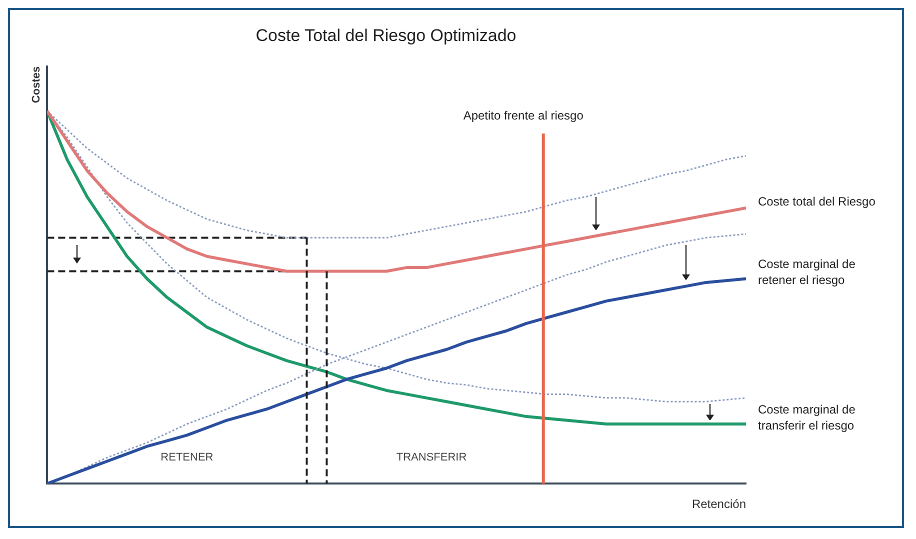 Image resolution: width=916 pixels, height=539 pixels. Describe the element at coordinates (187, 458) in the screenshot. I see `annotation: RETENER` at that location.